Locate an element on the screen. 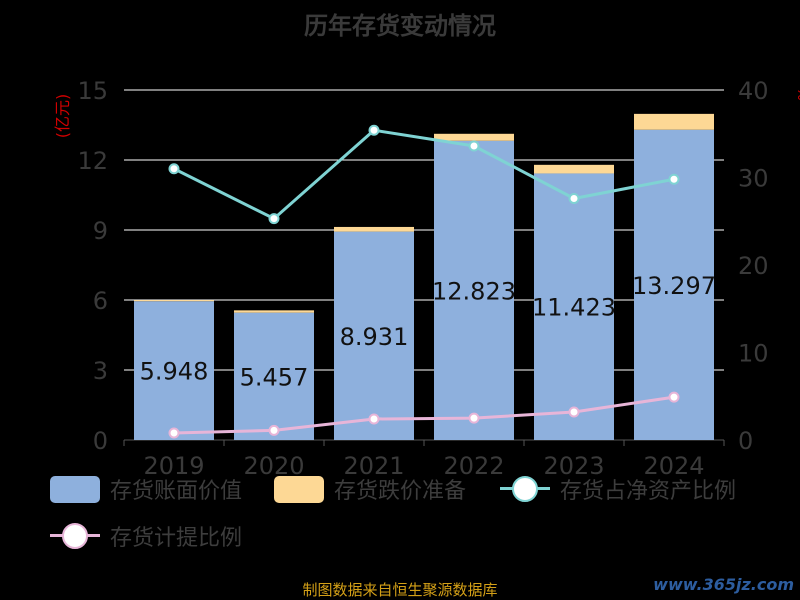  legend-item-ratio: 存货占净资产比例 is located at coordinates (618, 489).